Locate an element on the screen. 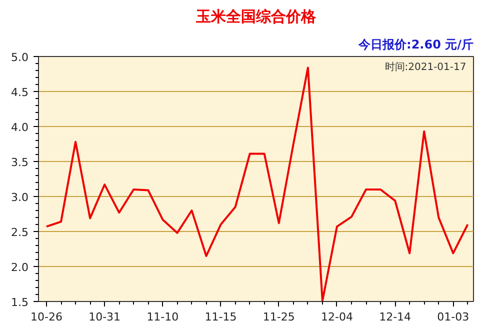 Image resolution: width=500 pixels, height=333 pixels. x-tick-label: 11-15 is located at coordinates (220, 317).